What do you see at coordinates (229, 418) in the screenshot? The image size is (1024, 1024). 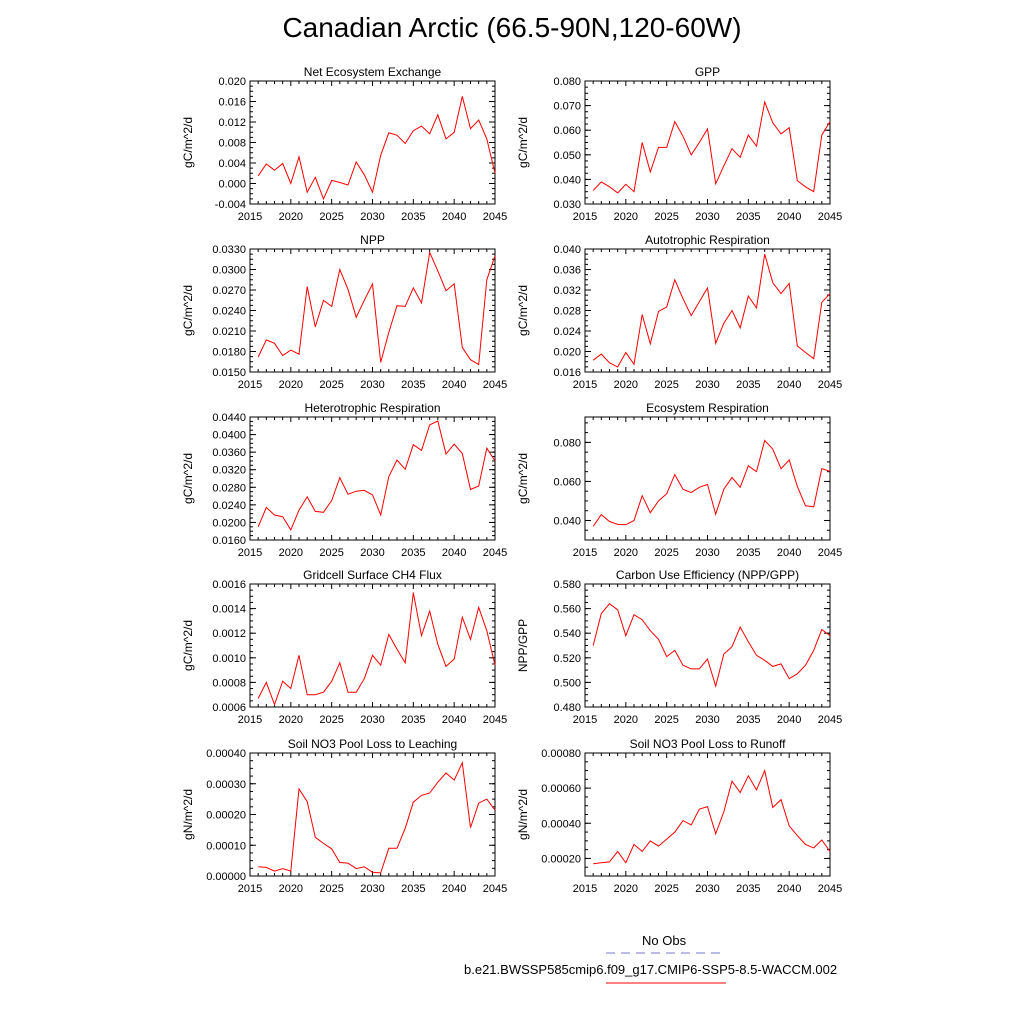 I see `y-tick-label: 0.0440` at bounding box center [229, 418].